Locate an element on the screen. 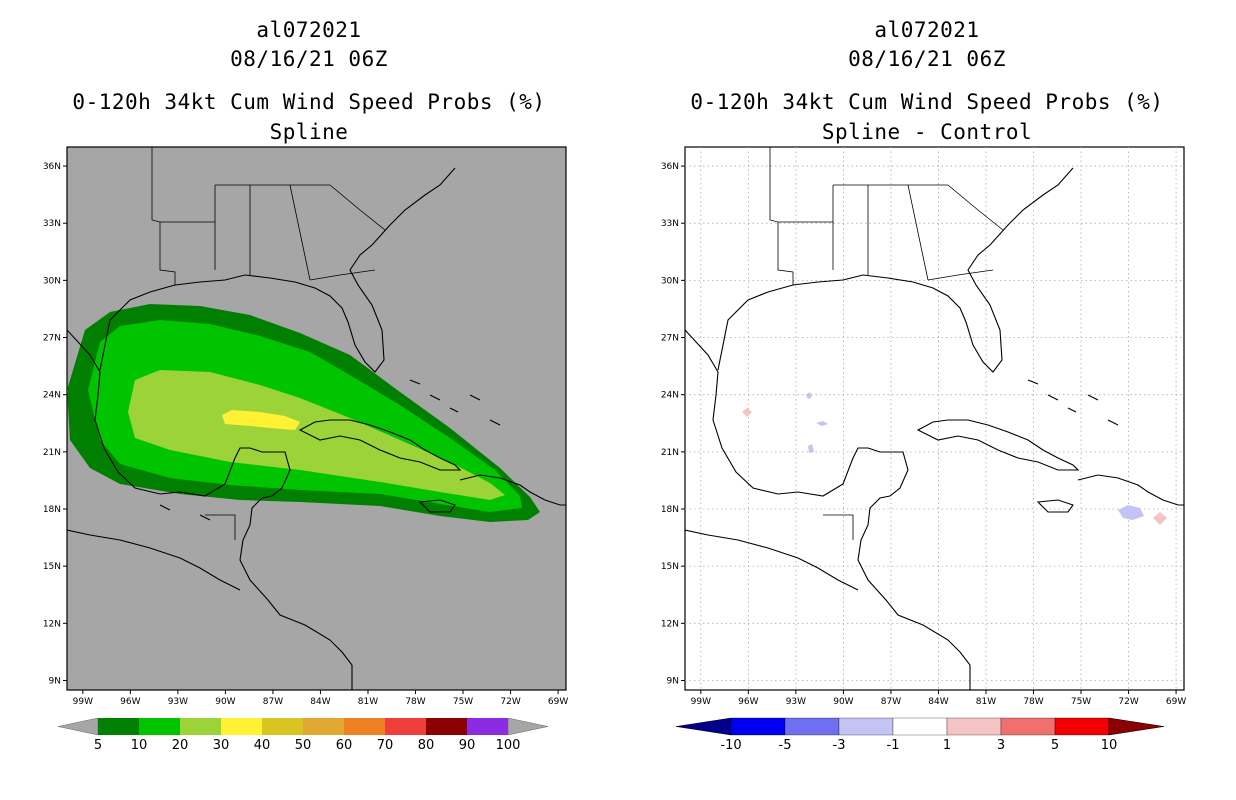  left-colorbar: 5 10 20 30 40 50 60 70 80 90 100 is located at coordinates (303, 735).